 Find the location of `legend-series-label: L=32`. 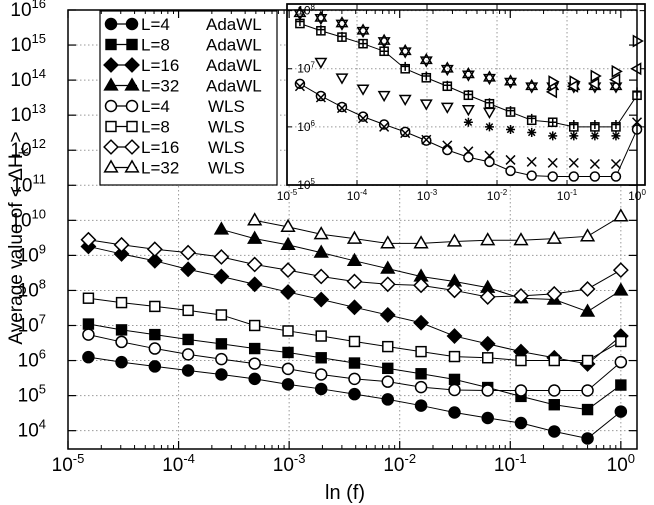

legend-series-label: L=32 is located at coordinates (160, 168).